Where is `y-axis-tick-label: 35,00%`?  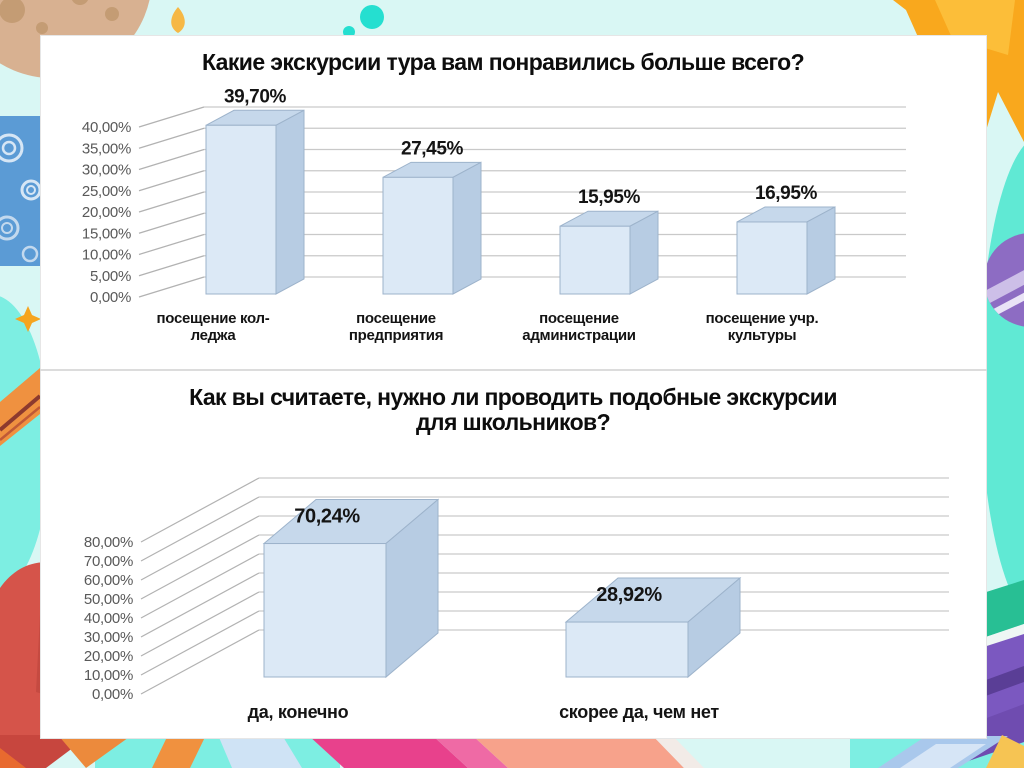
y-axis-tick-label: 35,00% is located at coordinates (106, 148).